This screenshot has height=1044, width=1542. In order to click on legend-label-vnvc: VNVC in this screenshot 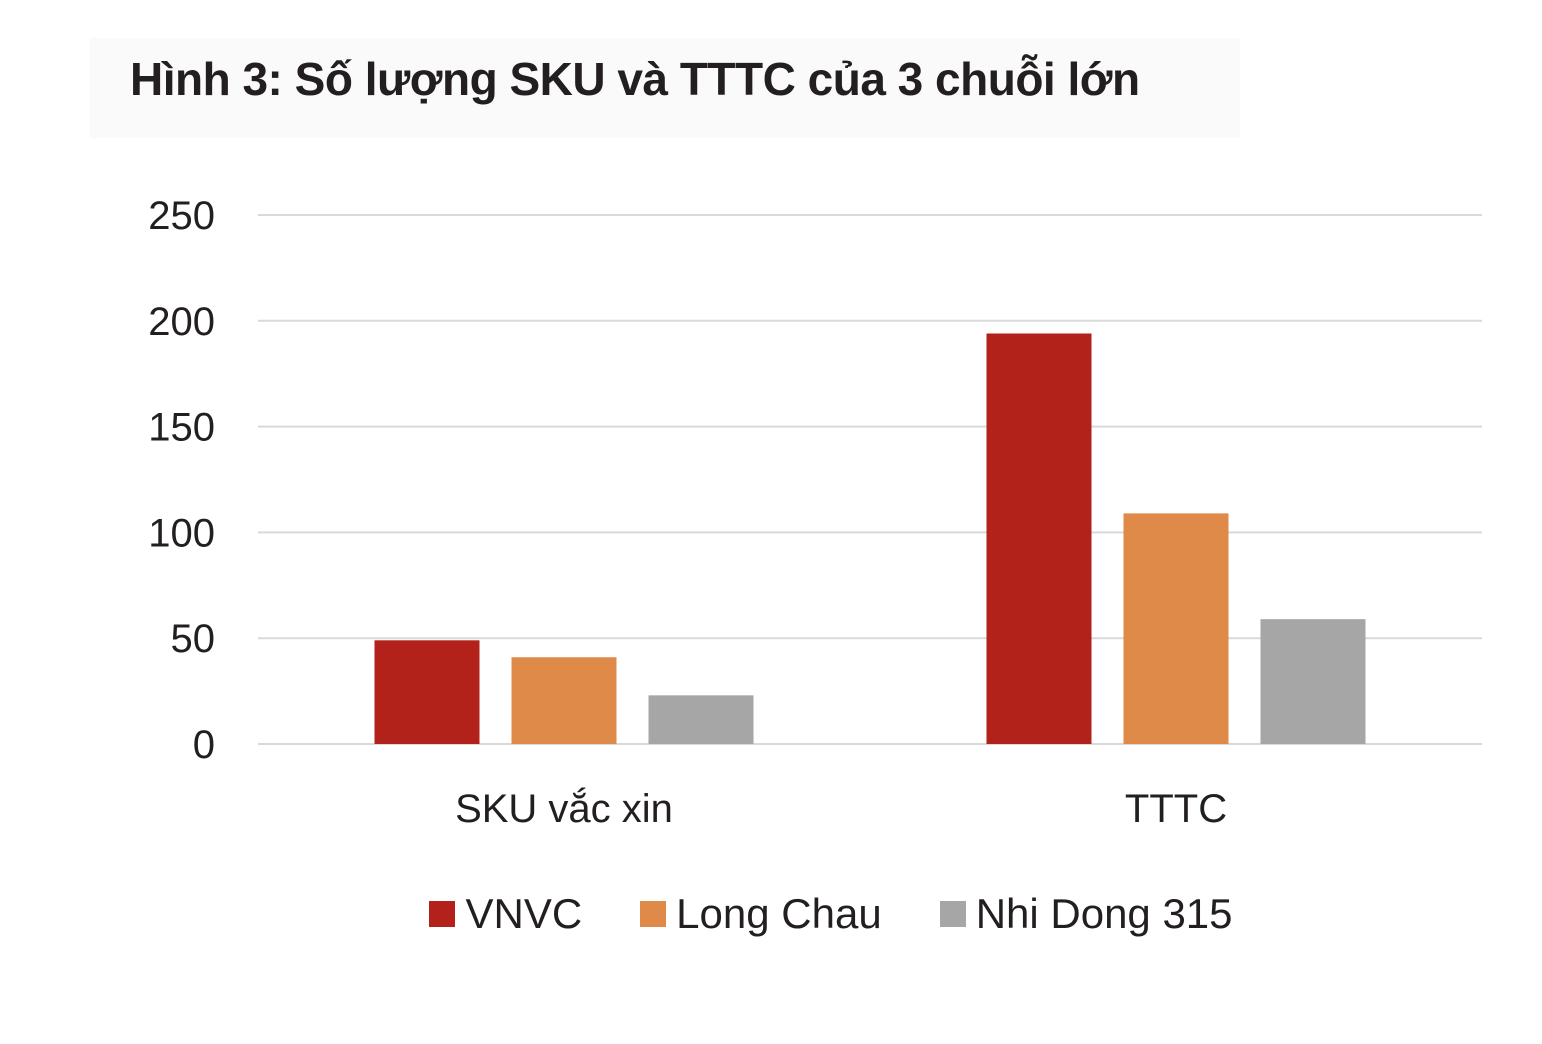, I will do `click(524, 913)`.